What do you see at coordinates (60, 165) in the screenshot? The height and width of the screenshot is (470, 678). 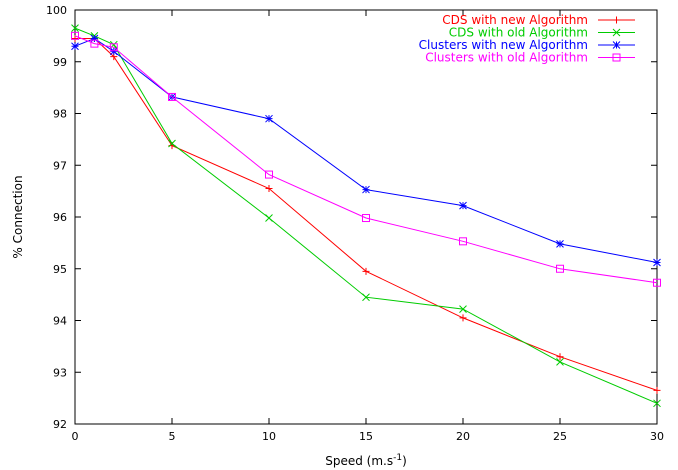 I see `y-tick-label: 97` at bounding box center [60, 165].